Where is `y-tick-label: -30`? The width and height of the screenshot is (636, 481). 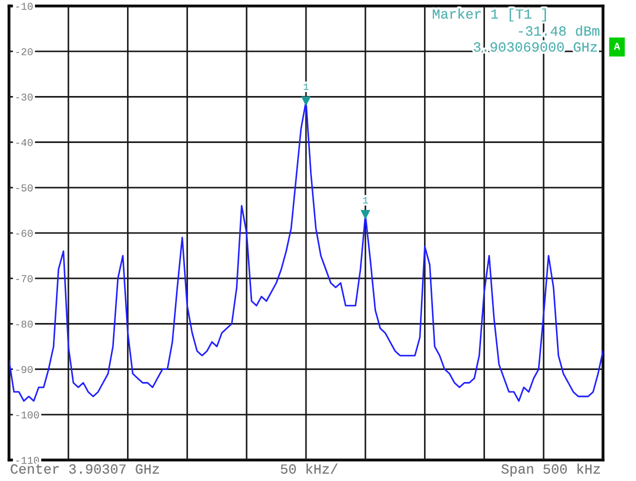
y-tick-label: -30 is located at coordinates (24, 97).